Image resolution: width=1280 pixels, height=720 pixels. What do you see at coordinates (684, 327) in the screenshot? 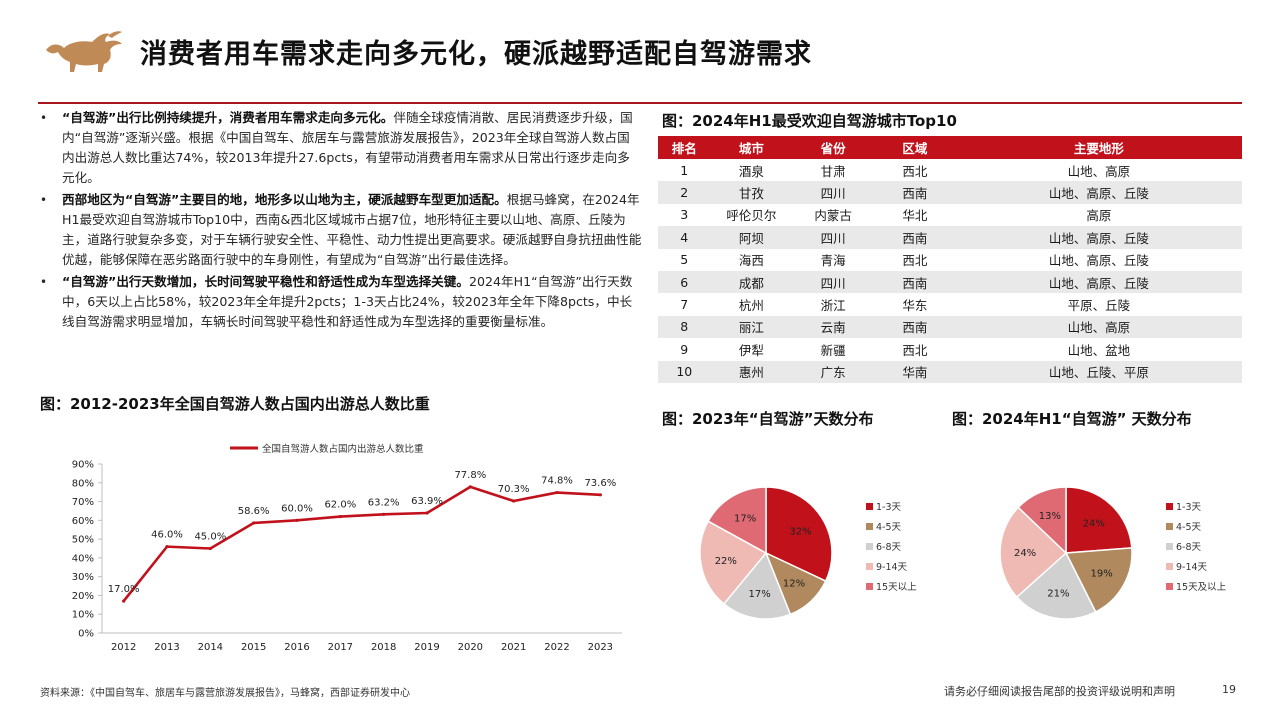
I see `table-cell: 8` at bounding box center [684, 327].